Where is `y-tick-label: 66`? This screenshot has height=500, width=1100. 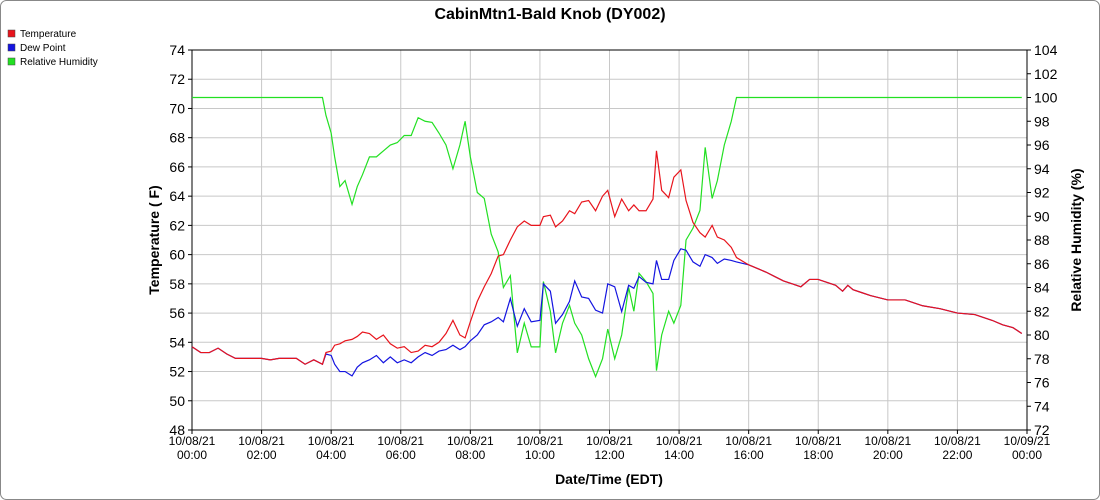 y-tick-label: 66 is located at coordinates (177, 167).